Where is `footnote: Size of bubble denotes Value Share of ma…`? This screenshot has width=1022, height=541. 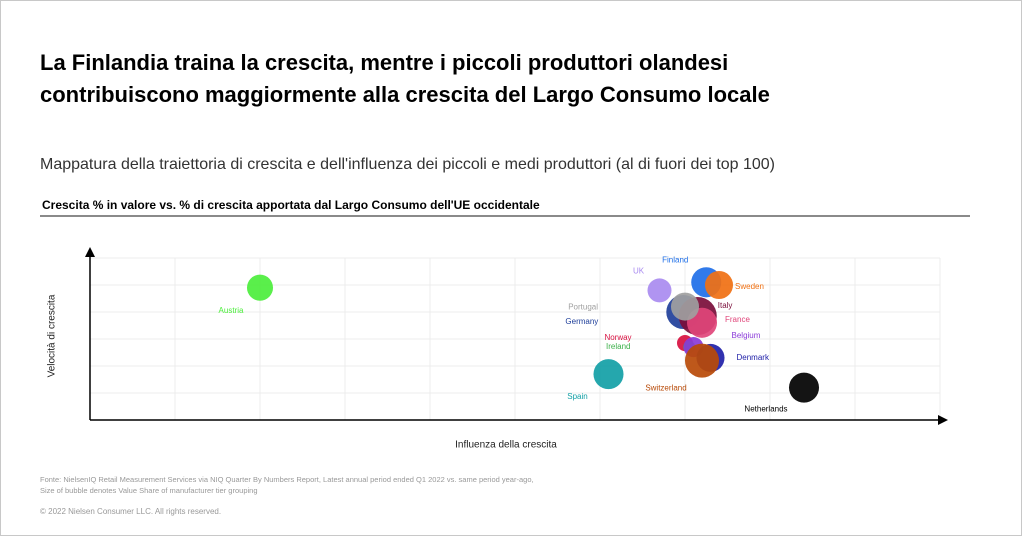 footnote: Size of bubble denotes Value Share of ma… is located at coordinates (149, 490).